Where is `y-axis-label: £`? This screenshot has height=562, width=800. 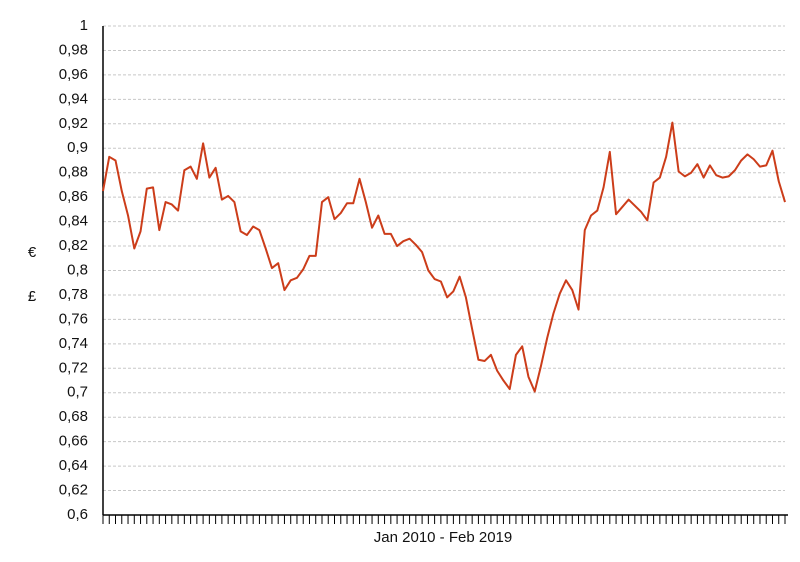
y-axis-label: £ is located at coordinates (32, 296).